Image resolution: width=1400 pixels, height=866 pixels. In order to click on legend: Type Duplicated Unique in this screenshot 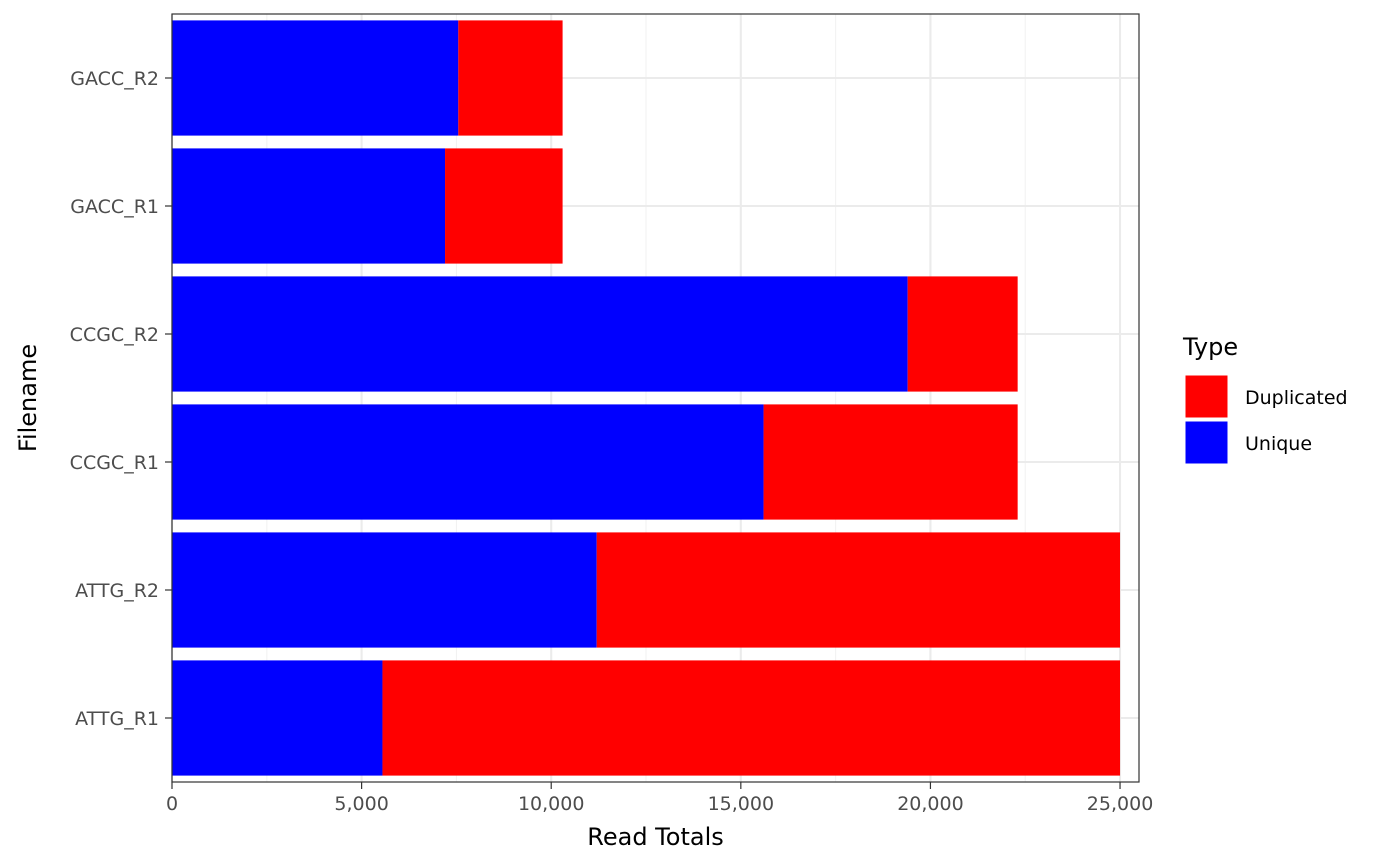, I will do `click(1265, 399)`.